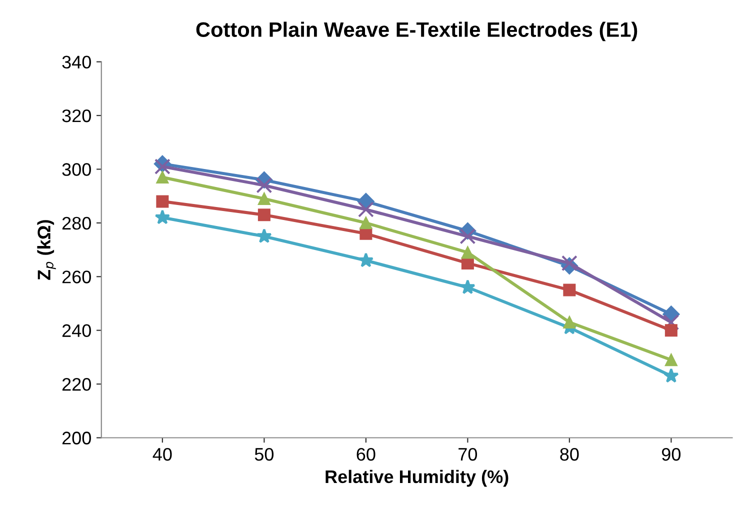 The image size is (751, 515). What do you see at coordinates (417, 478) in the screenshot?
I see `x-axis-title: Relative Humidity (%)` at bounding box center [417, 478].